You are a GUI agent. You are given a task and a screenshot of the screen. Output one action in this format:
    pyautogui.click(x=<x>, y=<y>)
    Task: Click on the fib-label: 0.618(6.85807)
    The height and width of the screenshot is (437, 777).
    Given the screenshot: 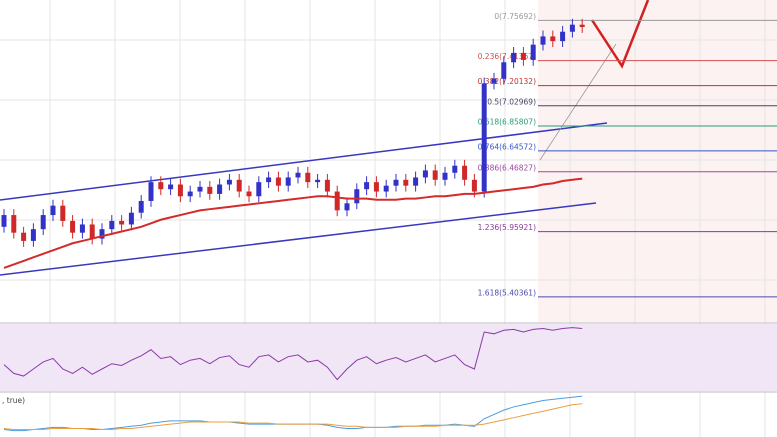 What is the action you would take?
    pyautogui.click(x=507, y=121)
    